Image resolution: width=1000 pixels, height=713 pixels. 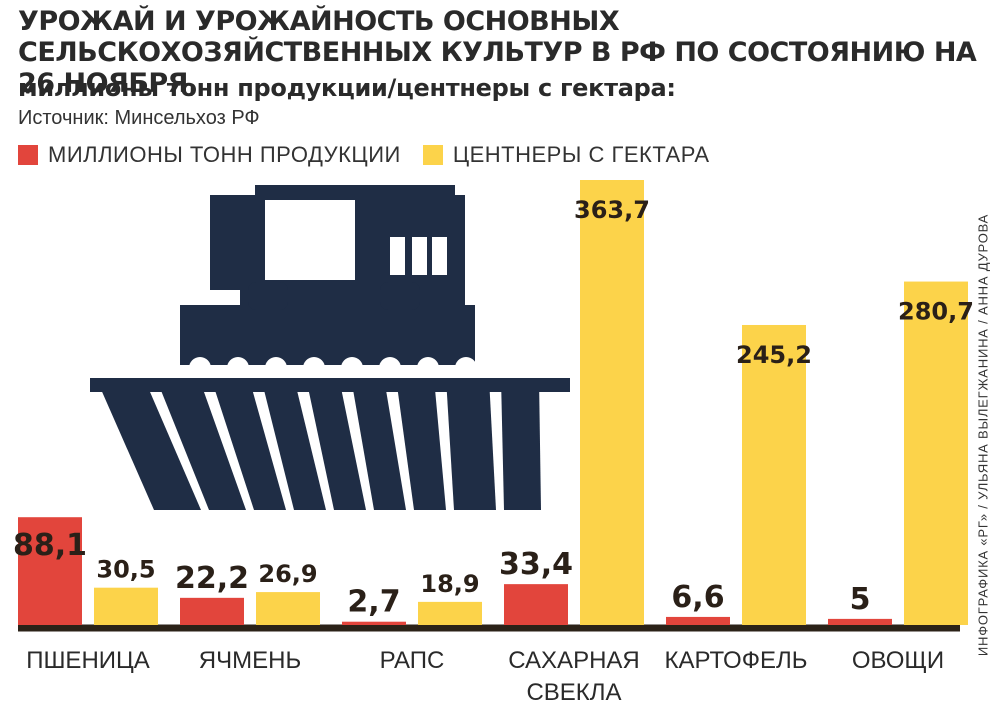 What do you see at coordinates (574, 660) in the screenshot?
I see `category-label: САХАРНАЯ` at bounding box center [574, 660].